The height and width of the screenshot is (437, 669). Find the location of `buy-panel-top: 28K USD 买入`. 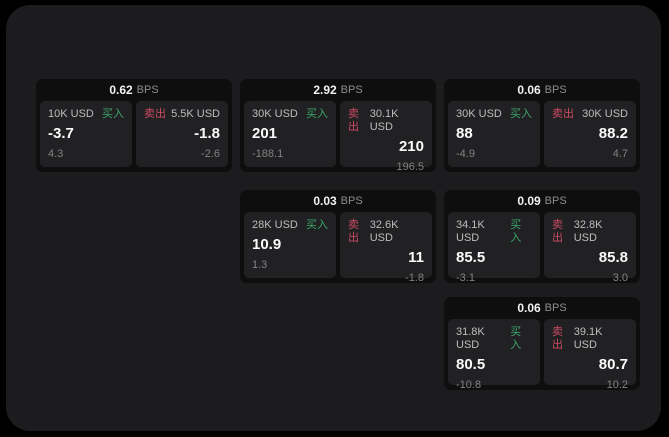

buy-panel-top: 28K USD 买入 is located at coordinates (290, 225).